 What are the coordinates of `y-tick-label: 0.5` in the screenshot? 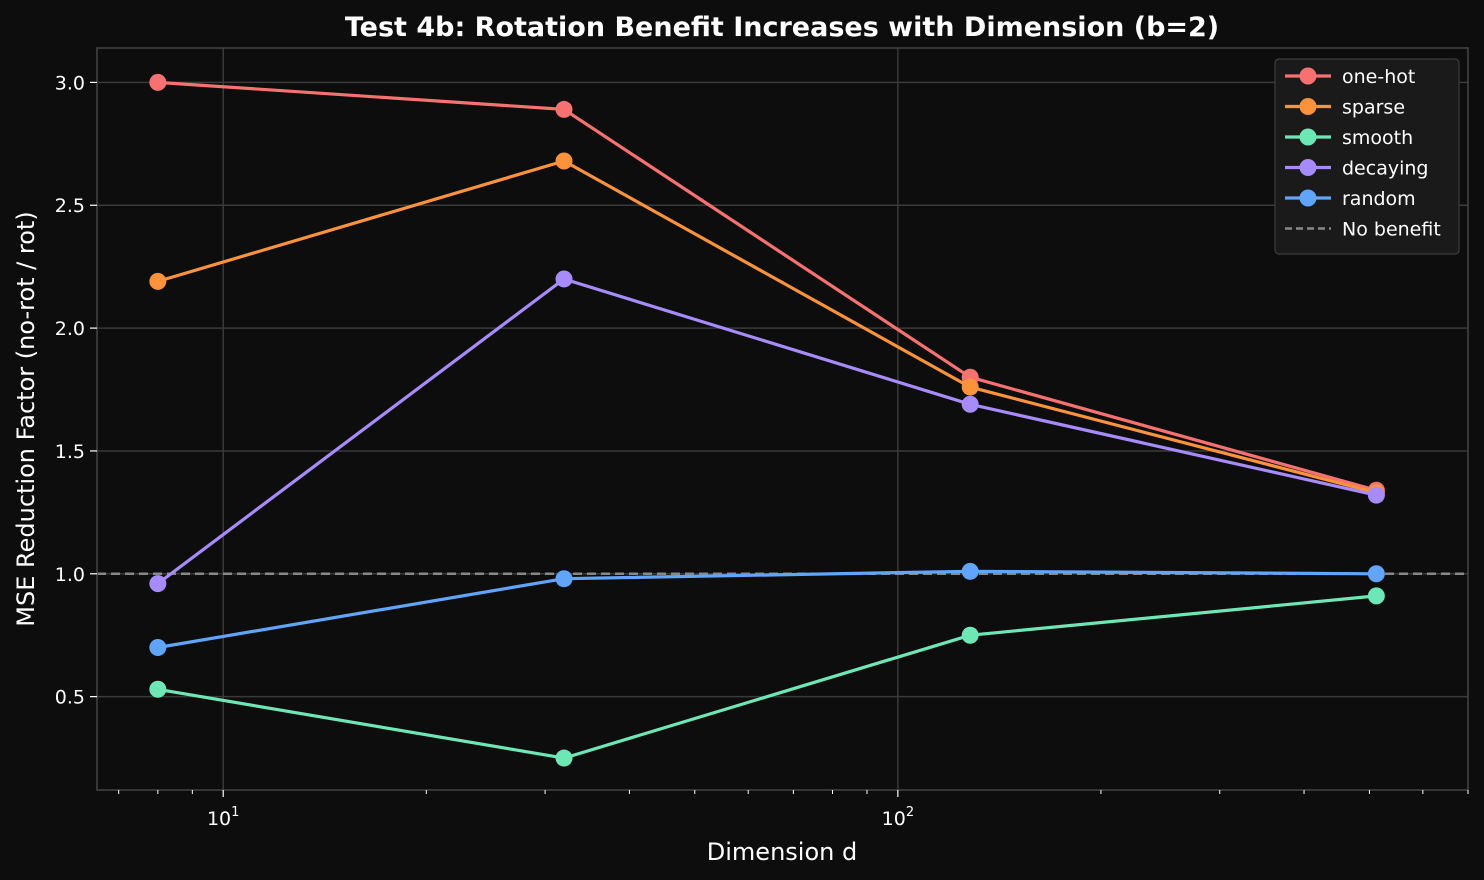 It's located at (70, 698).